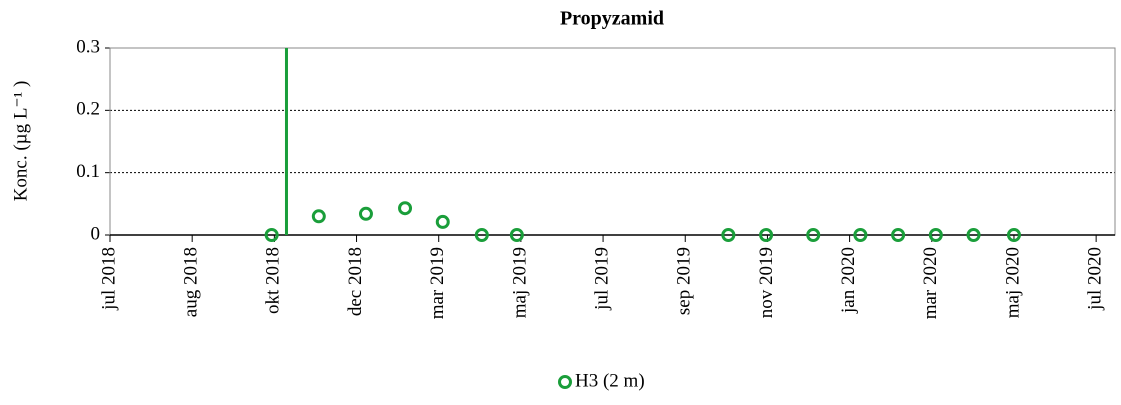 This screenshot has width=1121, height=405. What do you see at coordinates (88, 109) in the screenshot?
I see `y-tick-label: 0.2` at bounding box center [88, 109].